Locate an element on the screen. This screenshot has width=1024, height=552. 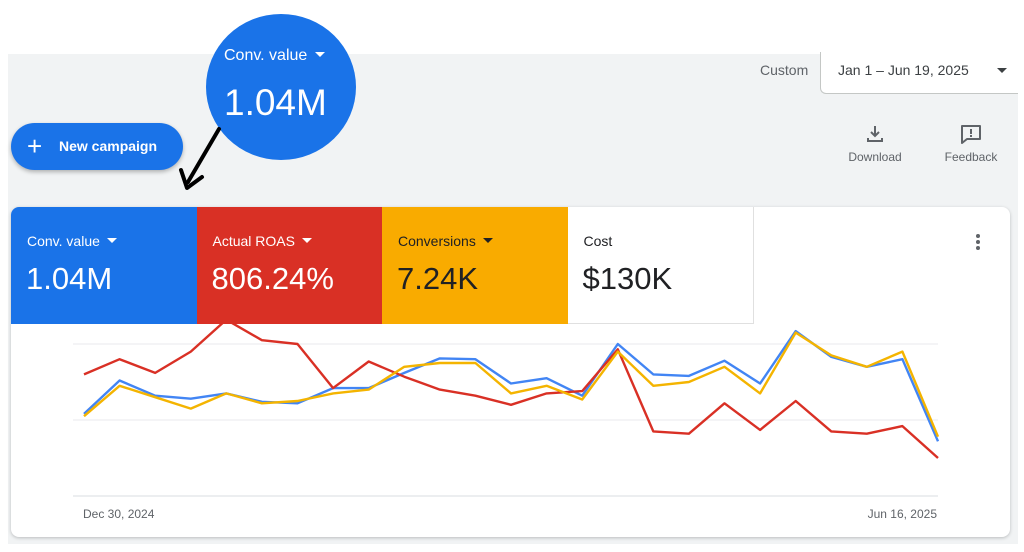
date-range-dropdown: Jan 1 – Jun 19, 2025 is located at coordinates (919, 73).